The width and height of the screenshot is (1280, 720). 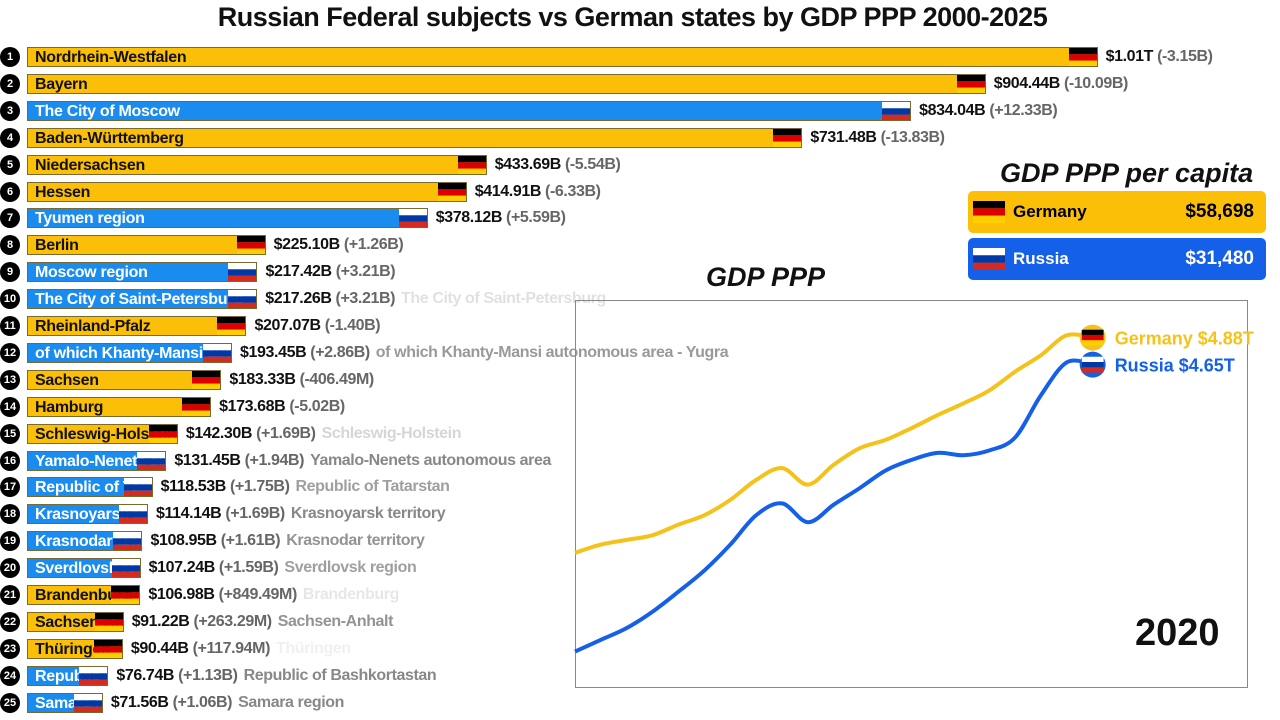 What do you see at coordinates (93, 326) in the screenshot?
I see `bar-label: Rheinland-Pfalz` at bounding box center [93, 326].